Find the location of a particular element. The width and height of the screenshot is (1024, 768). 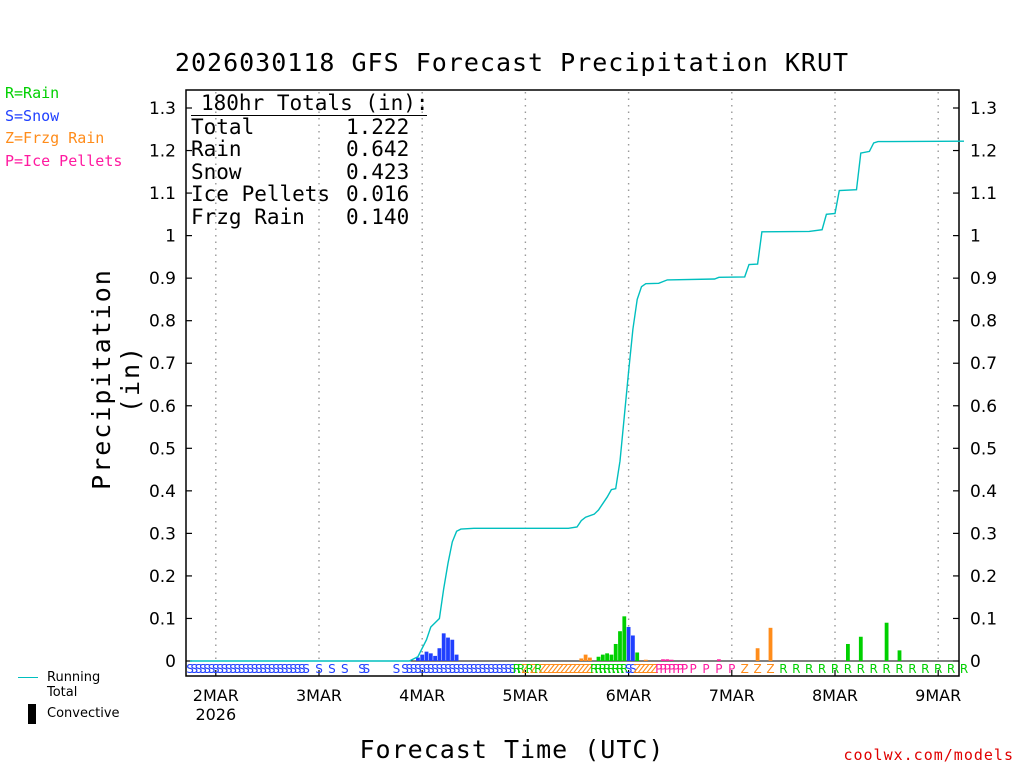

x-tick-label: 9MAR is located at coordinates (938, 695).